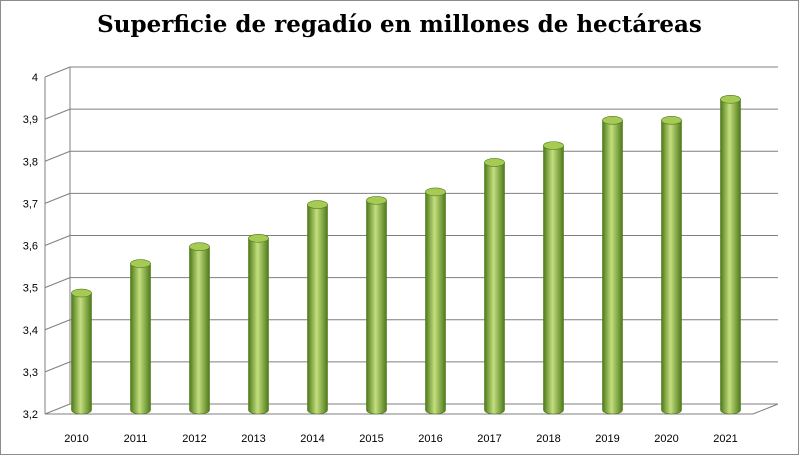 The height and width of the screenshot is (455, 799). I want to click on x-tick-label: 2012, so click(194, 439).